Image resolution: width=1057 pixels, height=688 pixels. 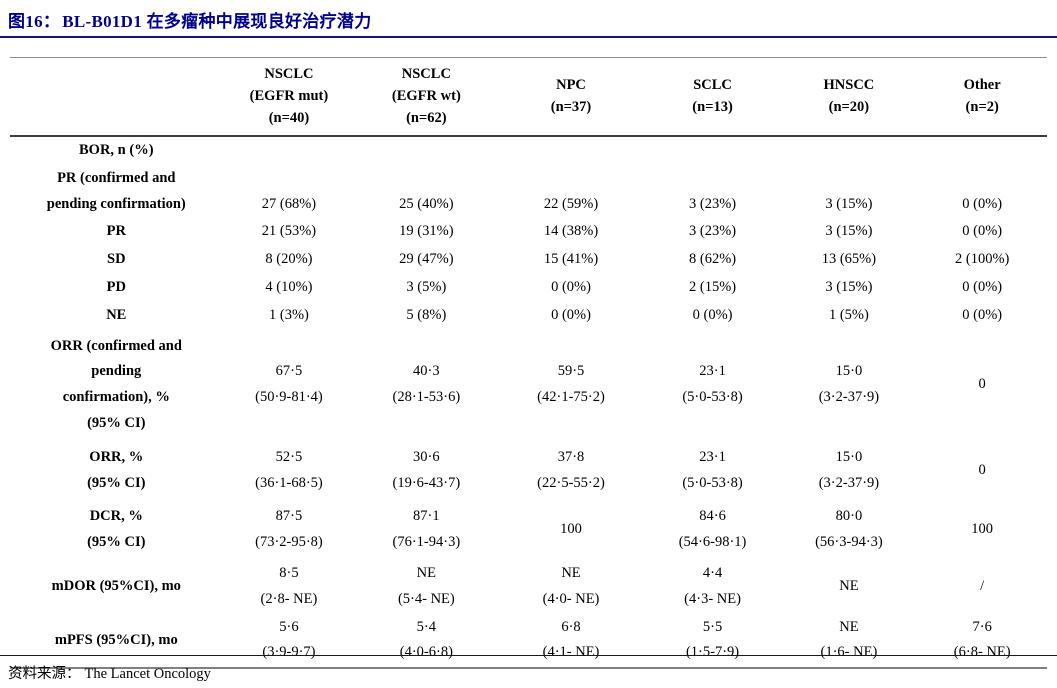 What do you see at coordinates (982, 107) in the screenshot?
I see `column-header-line: (n=2)` at bounding box center [982, 107].